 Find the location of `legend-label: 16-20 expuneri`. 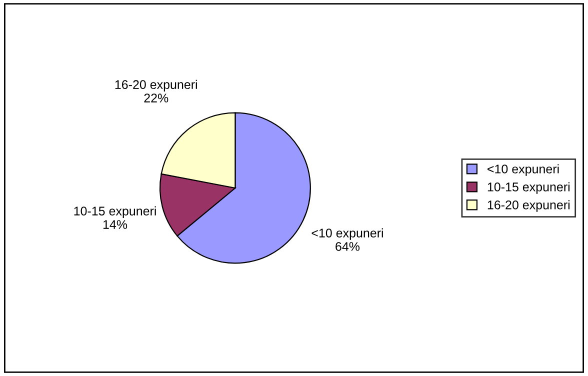

legend-label: 16-20 expuneri is located at coordinates (529, 206).